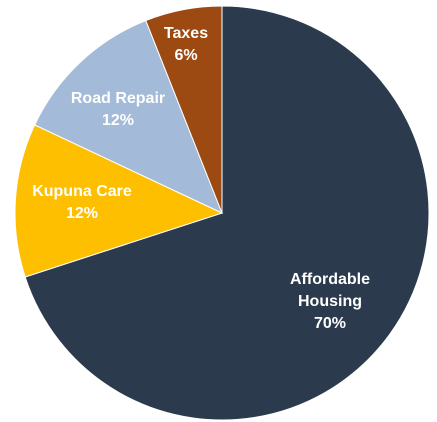 Image resolution: width=437 pixels, height=422 pixels. What do you see at coordinates (184, 109) in the screenshot?
I see `slice` at bounding box center [184, 109].